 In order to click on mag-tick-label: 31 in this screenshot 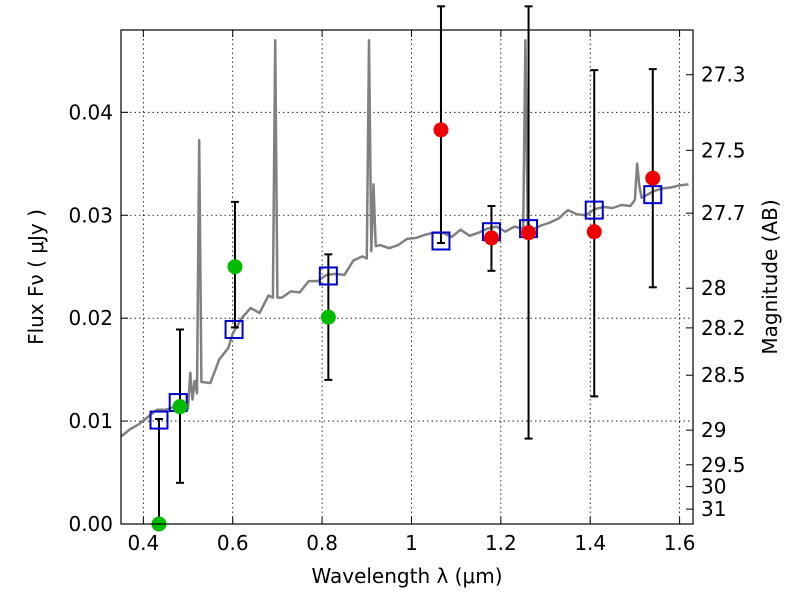, I will do `click(713, 509)`.